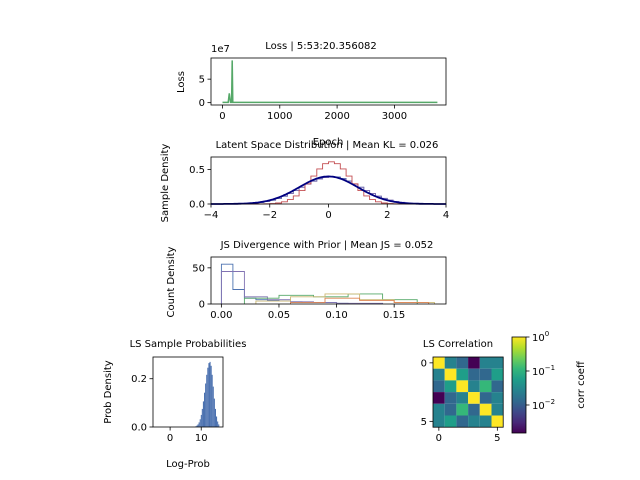 The image size is (640, 480). What do you see at coordinates (220, 49) in the screenshot?
I see `loss-offset-label: 1e7` at bounding box center [220, 49].